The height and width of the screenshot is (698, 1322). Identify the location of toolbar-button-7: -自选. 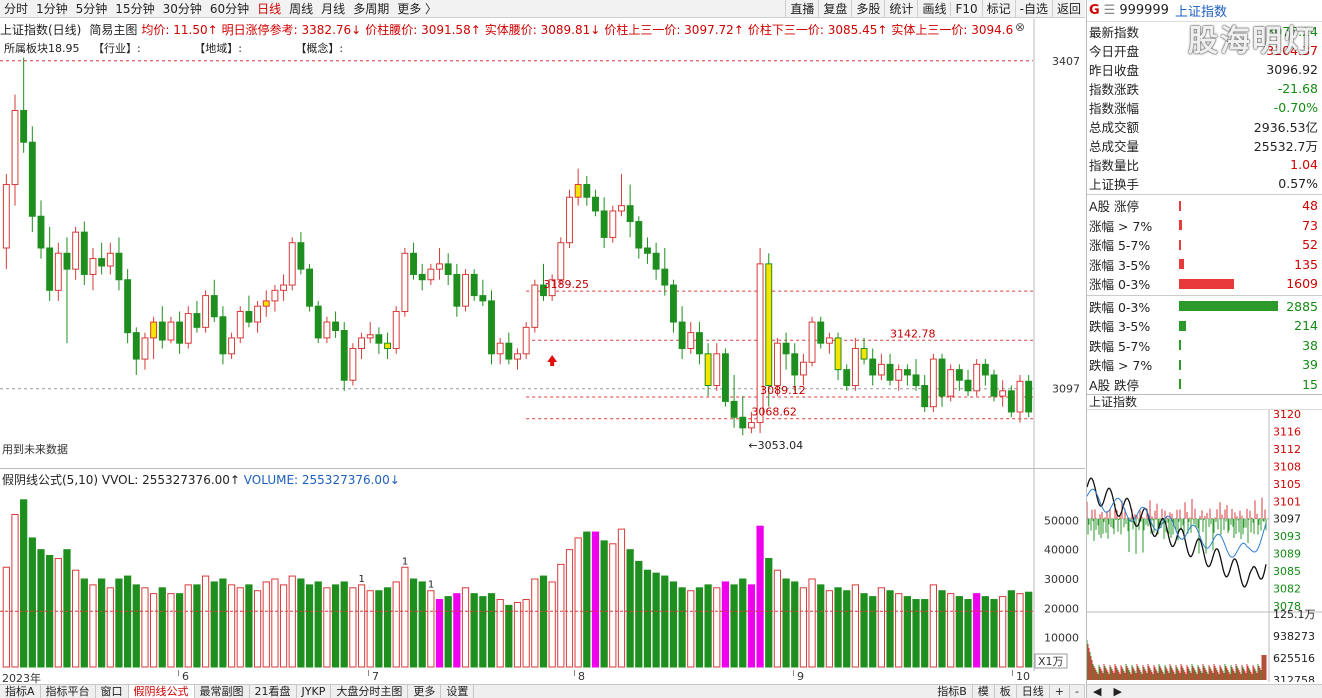
(1033, 8).